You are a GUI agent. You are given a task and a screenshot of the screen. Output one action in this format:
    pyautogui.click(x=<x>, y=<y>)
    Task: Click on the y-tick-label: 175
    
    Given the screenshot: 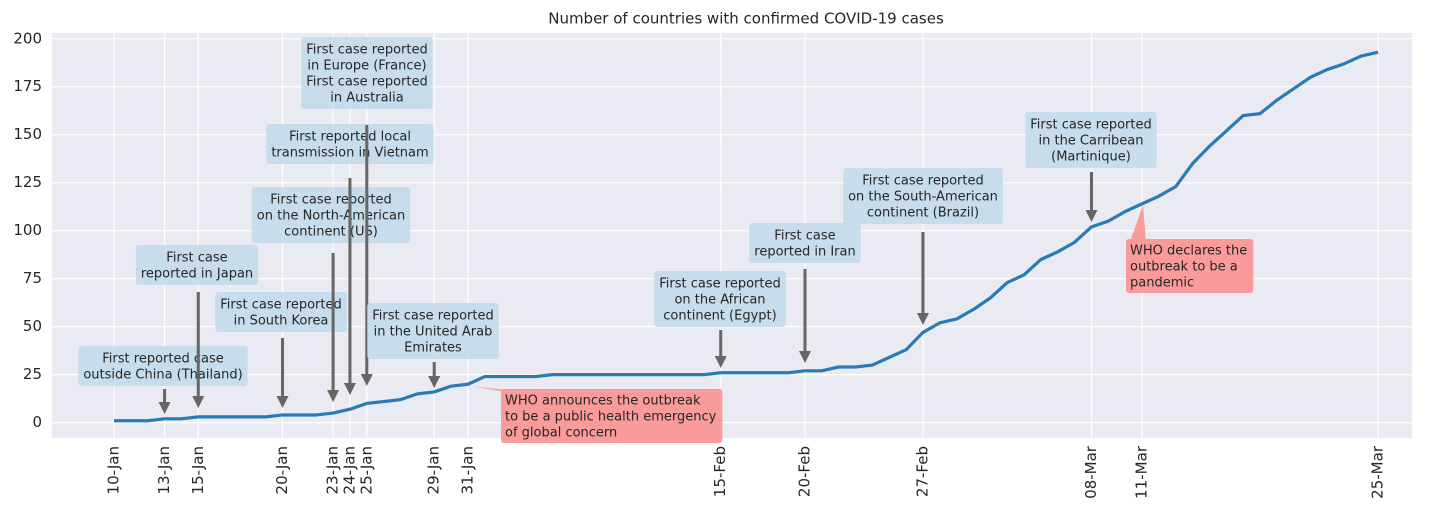 What is the action you would take?
    pyautogui.click(x=27, y=86)
    